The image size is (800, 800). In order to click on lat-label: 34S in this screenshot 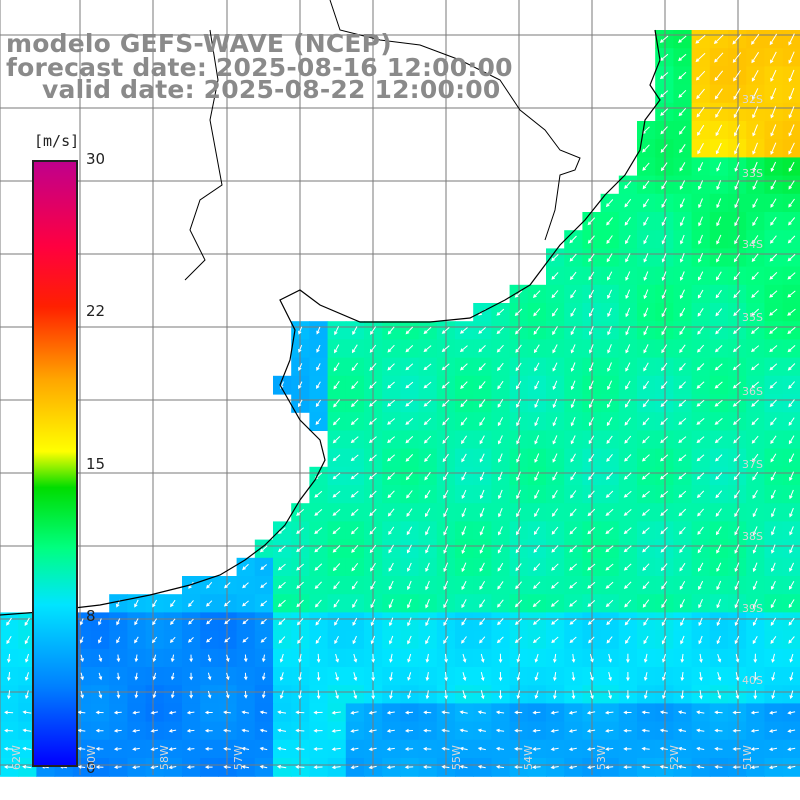, I will do `click(752, 244)`.